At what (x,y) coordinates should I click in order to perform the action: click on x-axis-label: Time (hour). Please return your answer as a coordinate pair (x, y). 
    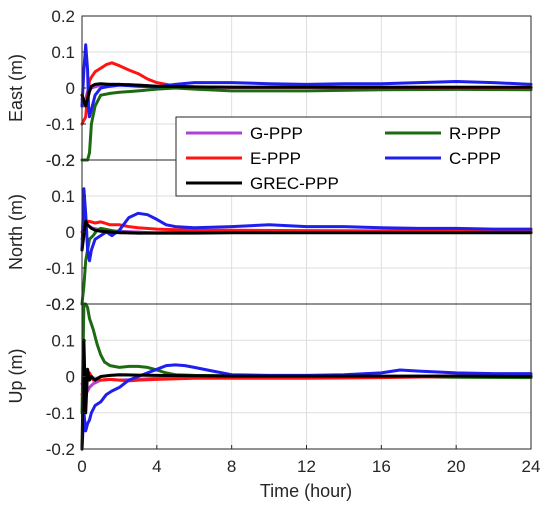
    Looking at the image, I should click on (306, 491).